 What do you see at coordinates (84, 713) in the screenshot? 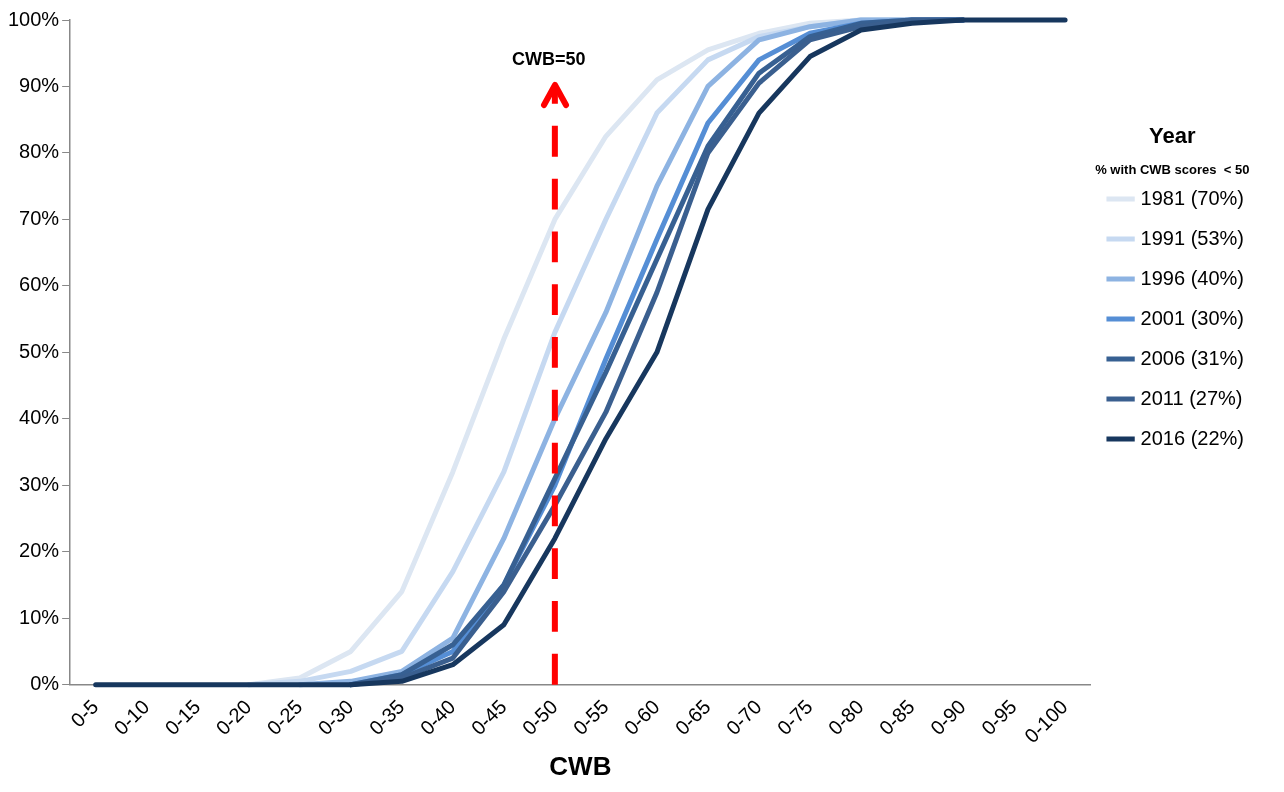
I see `x-tick-label: 0-5` at bounding box center [84, 713].